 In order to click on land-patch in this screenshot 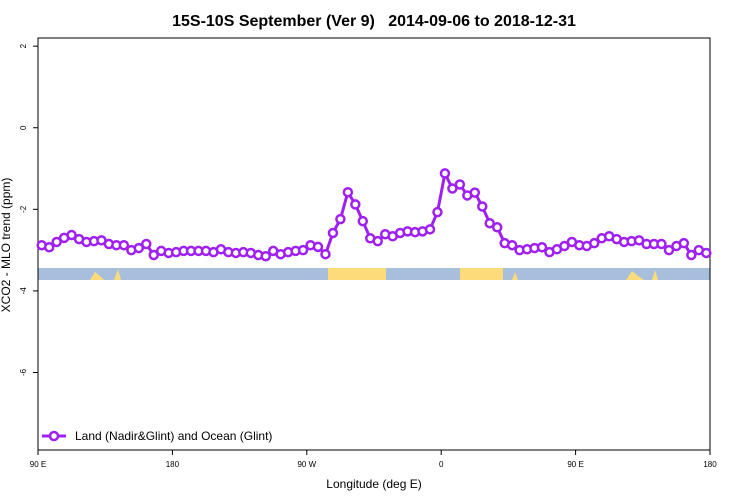, I will do `click(374, 274)`.